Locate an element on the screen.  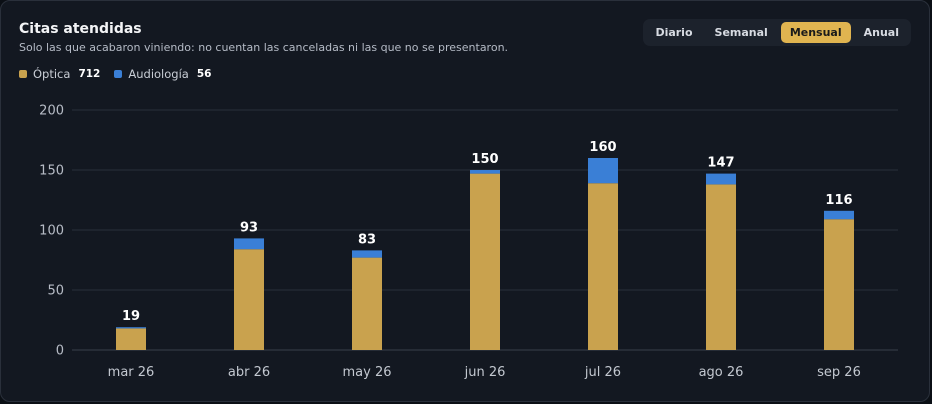
y-tick-label: 0 is located at coordinates (60, 351).